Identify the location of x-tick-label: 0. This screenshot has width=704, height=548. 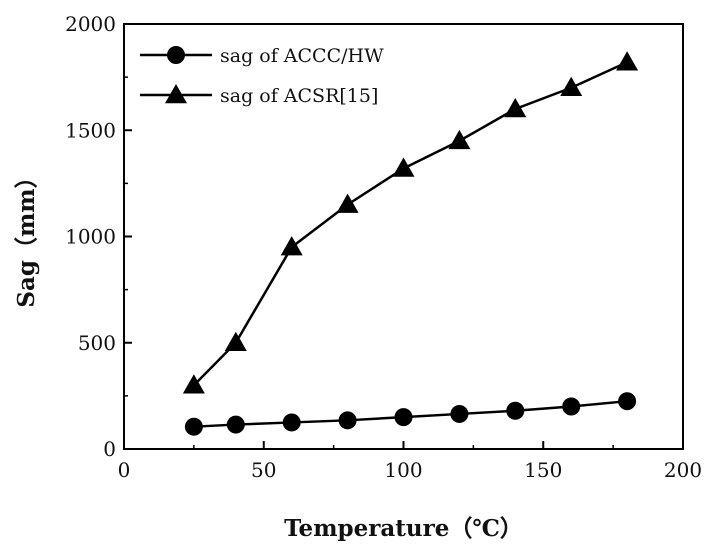
(124, 470).